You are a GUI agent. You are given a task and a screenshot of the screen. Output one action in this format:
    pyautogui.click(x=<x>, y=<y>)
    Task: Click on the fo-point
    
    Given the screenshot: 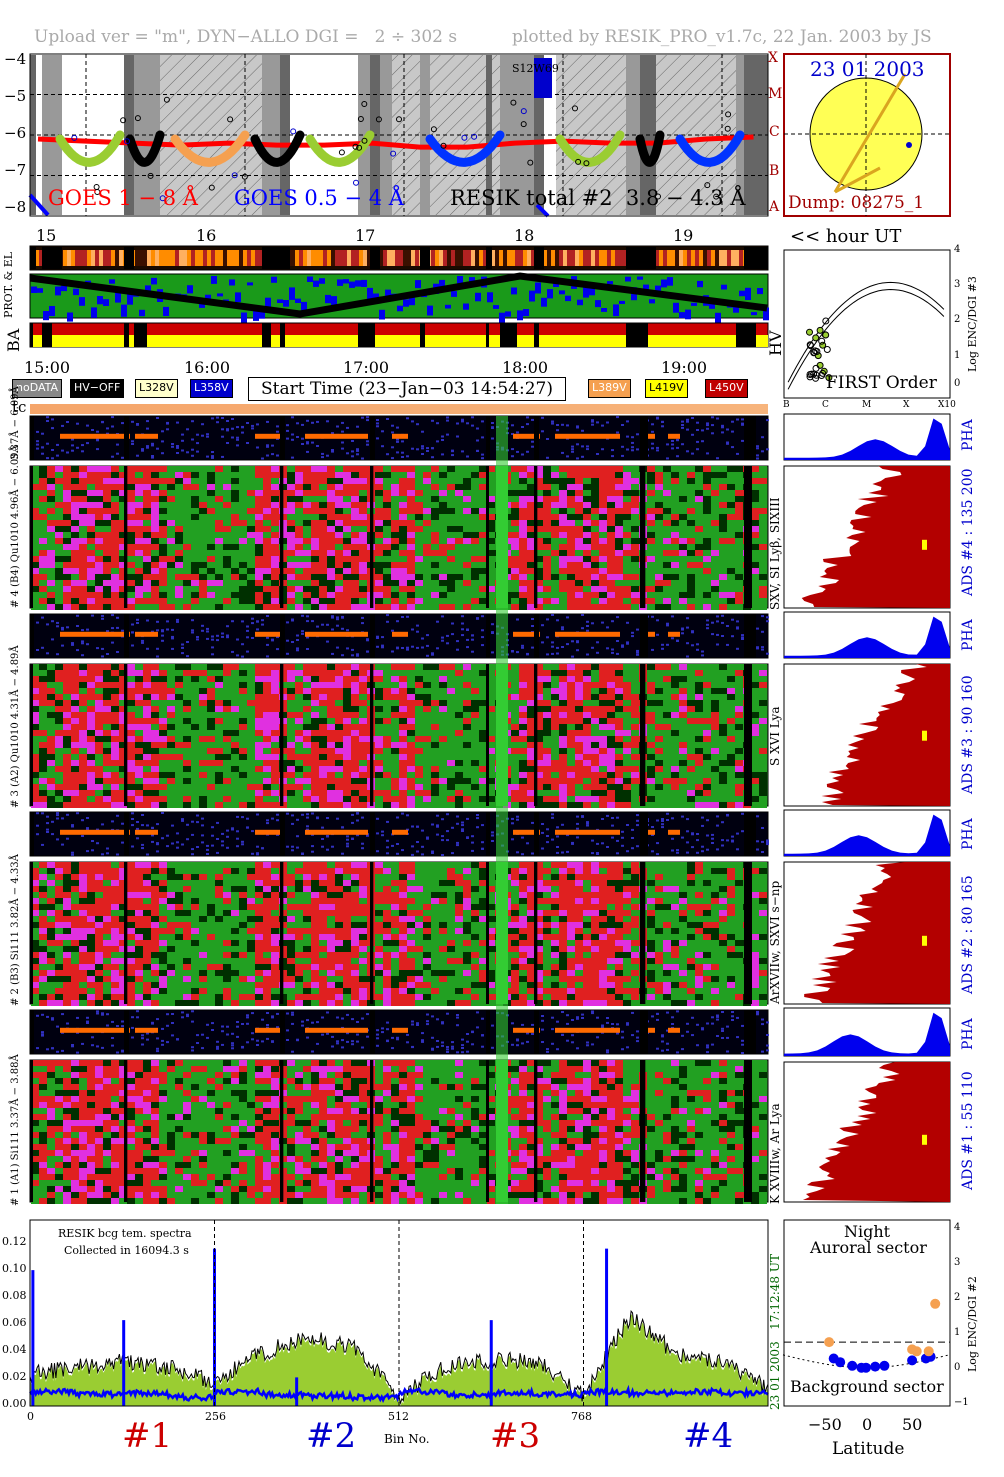 What is the action you would take?
    pyautogui.click(x=810, y=377)
    